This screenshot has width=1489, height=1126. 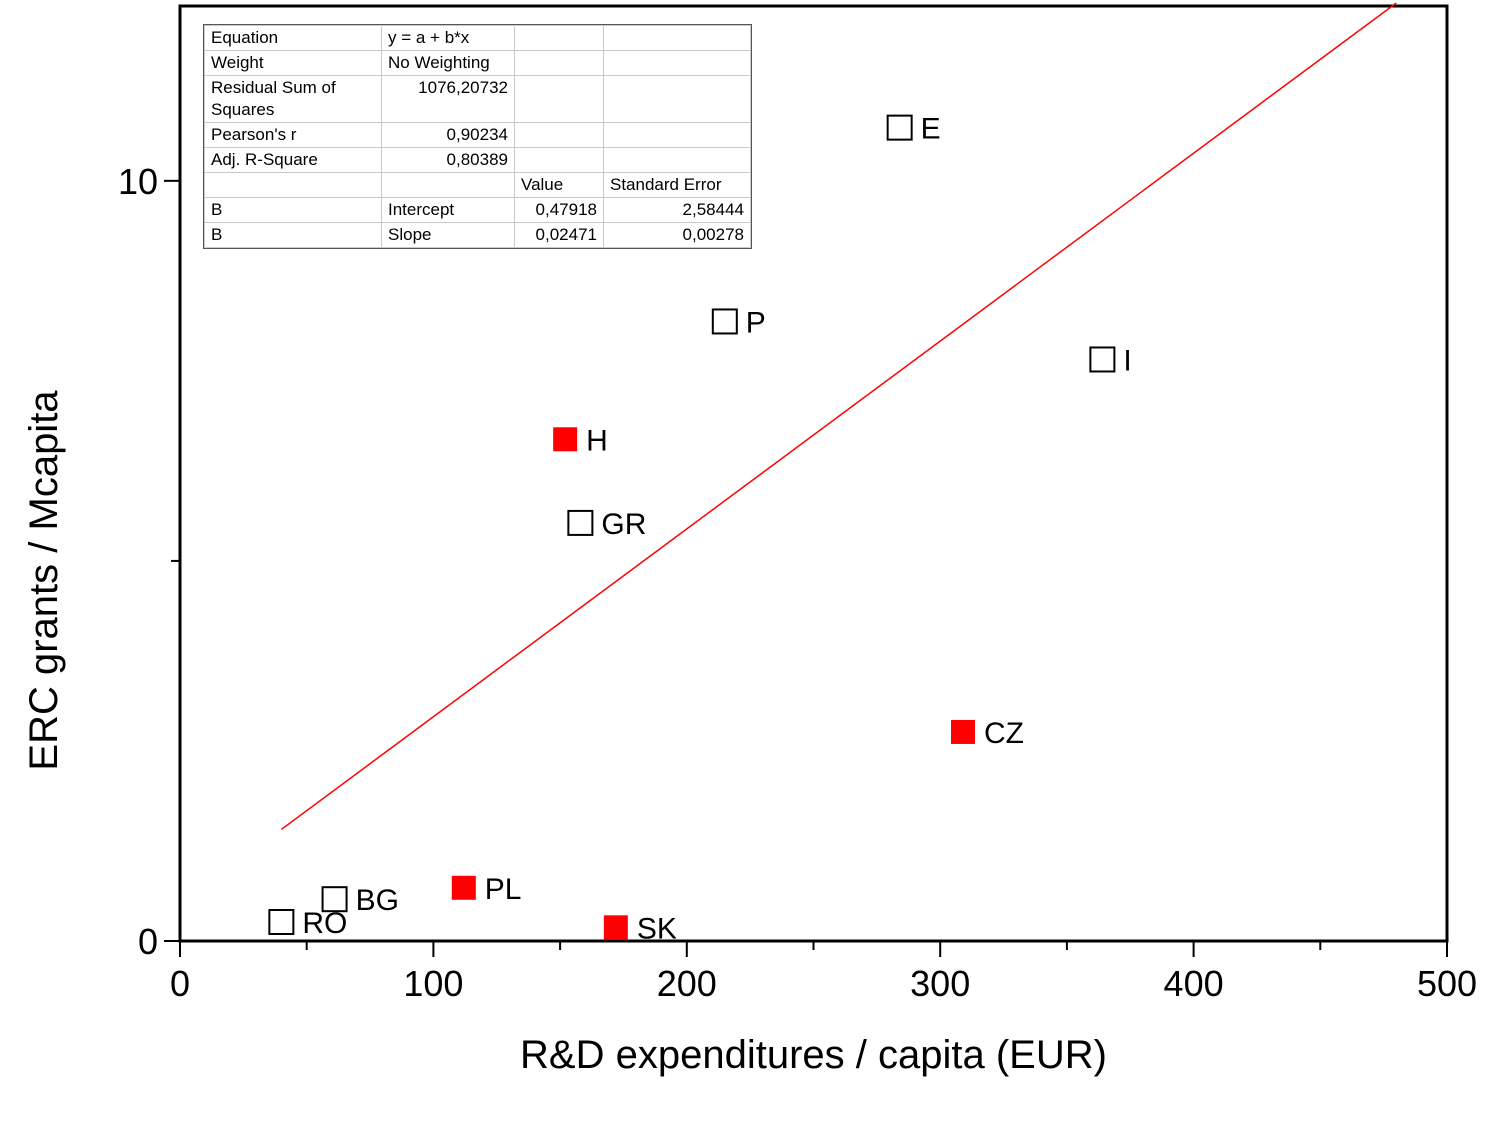 I want to click on stats-cell: Standard Error, so click(x=677, y=185).